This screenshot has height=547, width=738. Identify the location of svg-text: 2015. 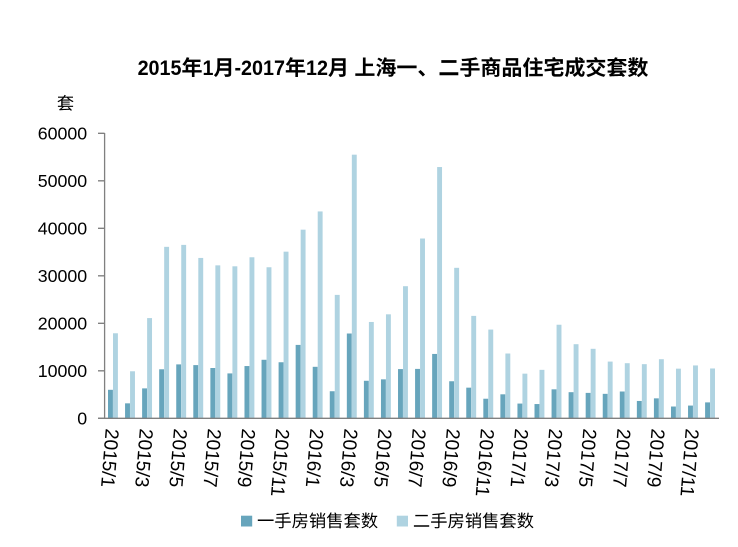
(160, 68).